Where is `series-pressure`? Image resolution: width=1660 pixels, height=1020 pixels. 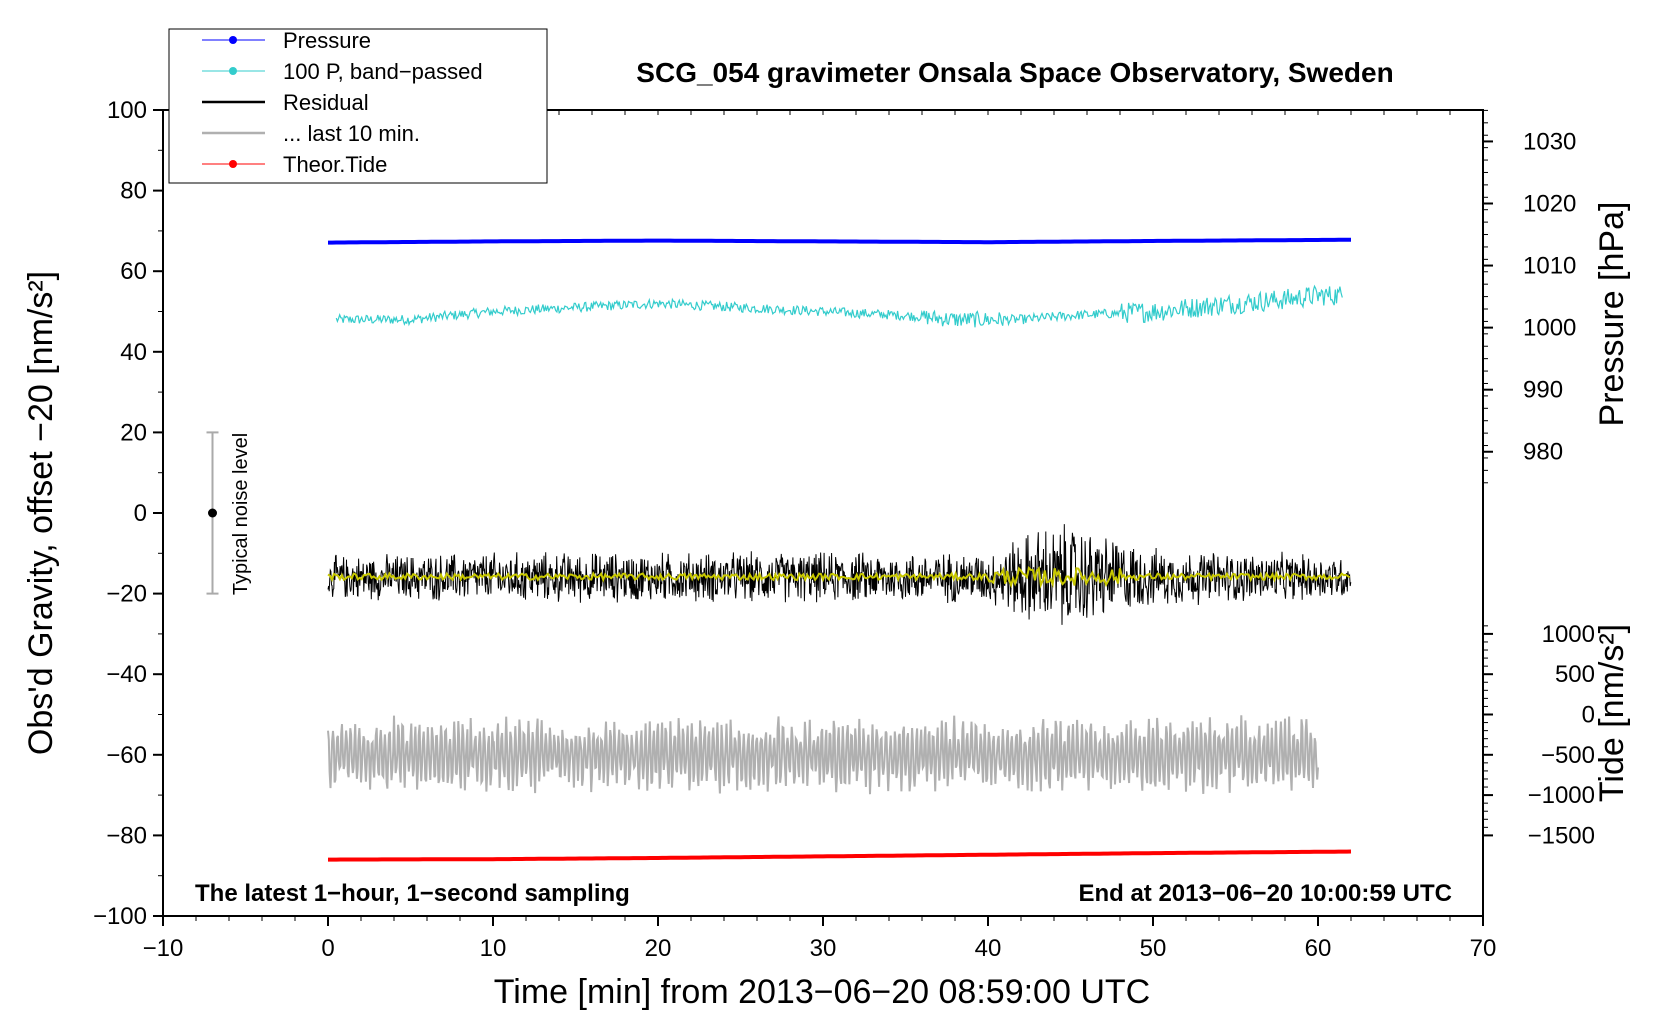 series-pressure is located at coordinates (839, 241).